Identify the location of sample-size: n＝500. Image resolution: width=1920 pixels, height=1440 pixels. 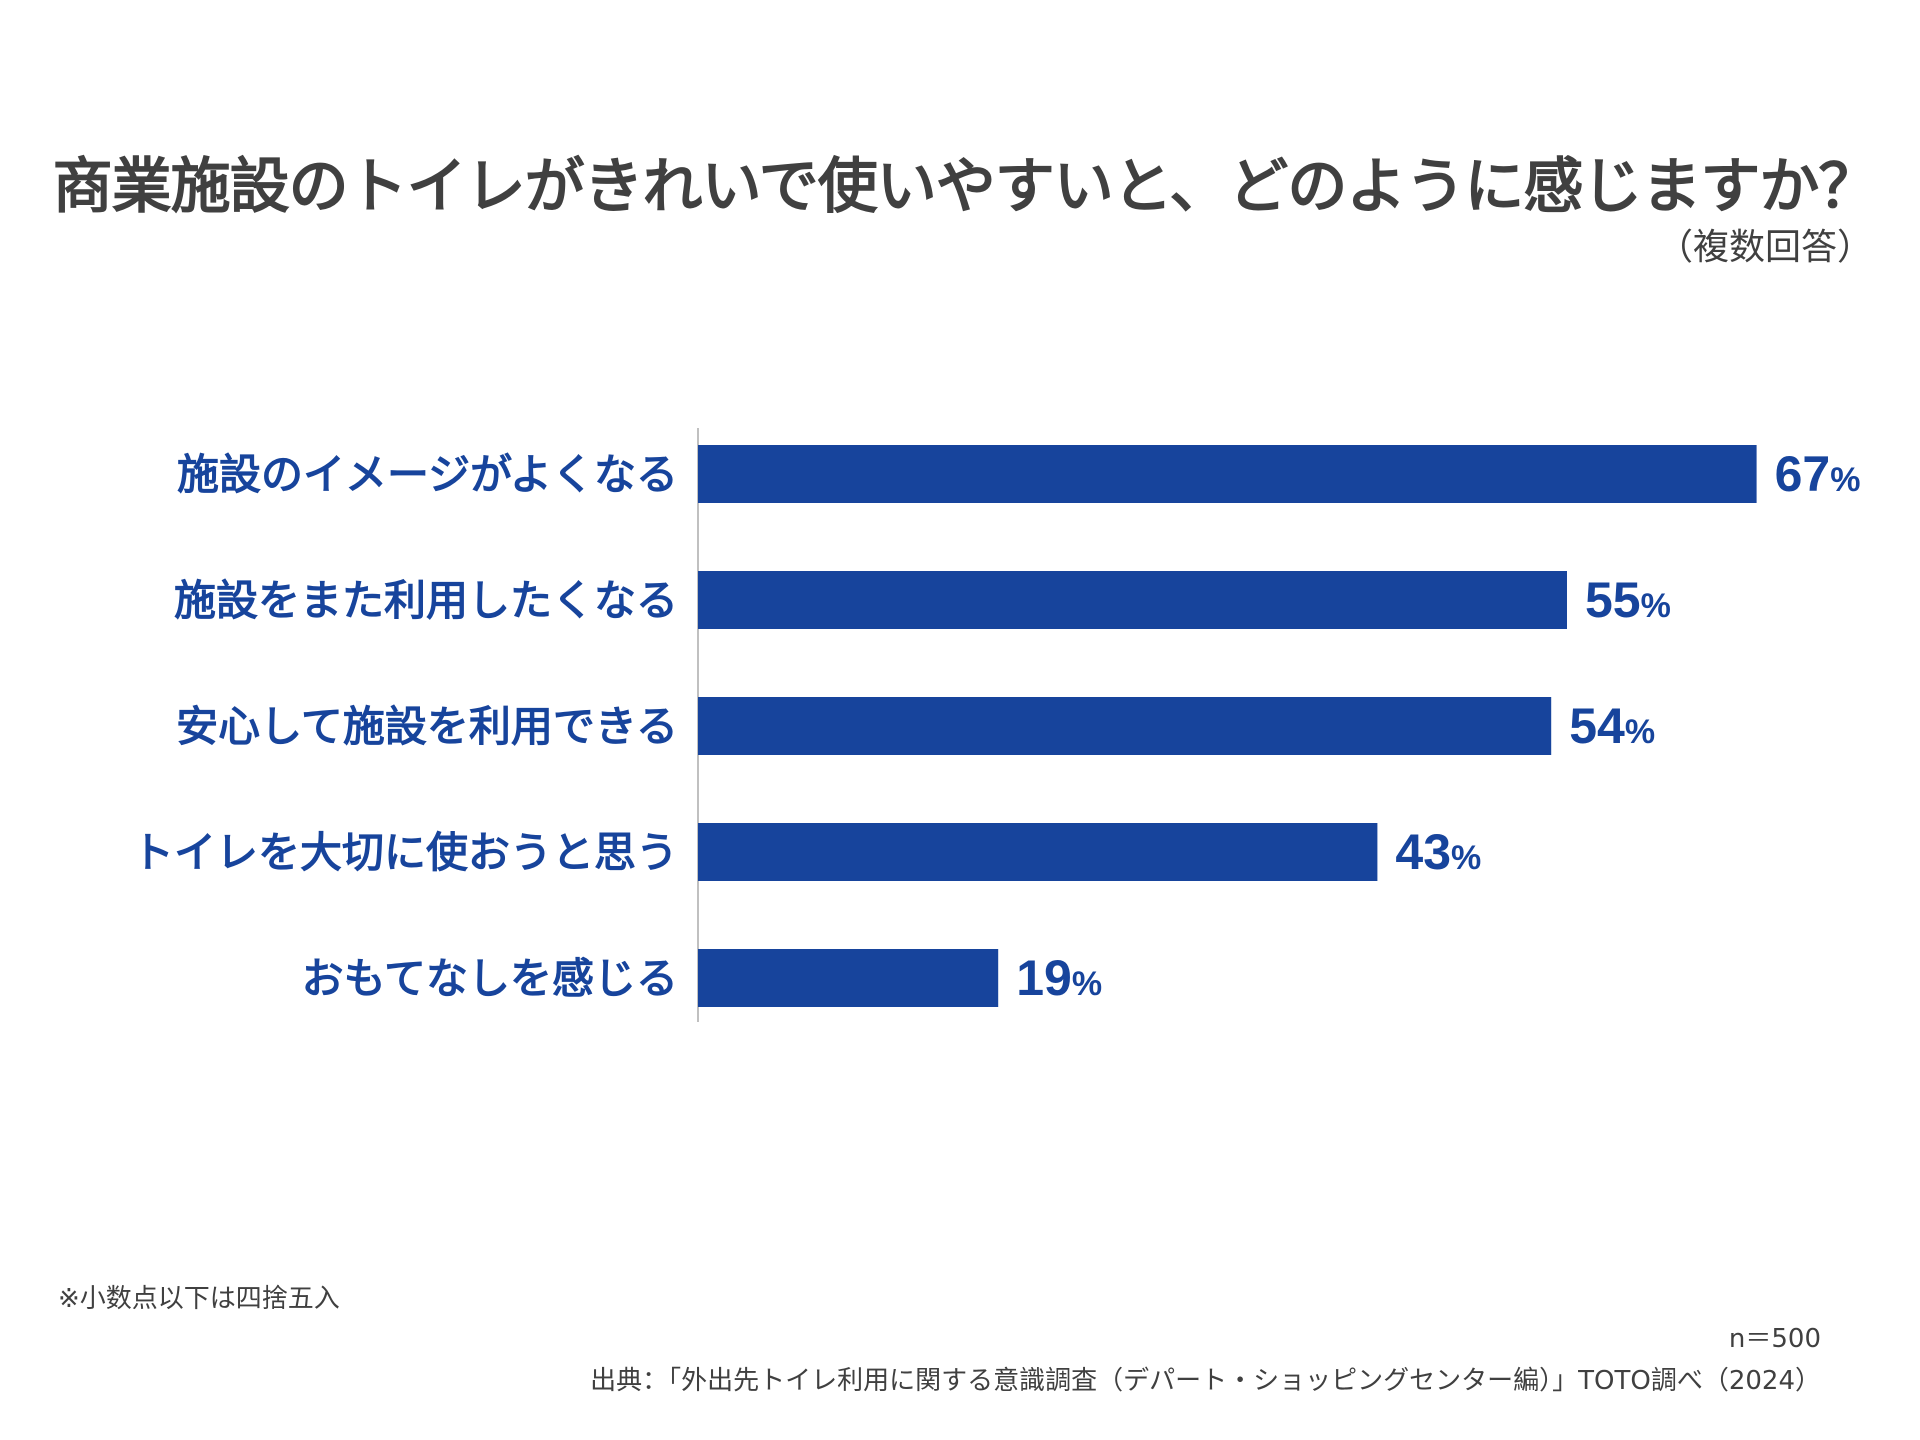
(1774, 1339).